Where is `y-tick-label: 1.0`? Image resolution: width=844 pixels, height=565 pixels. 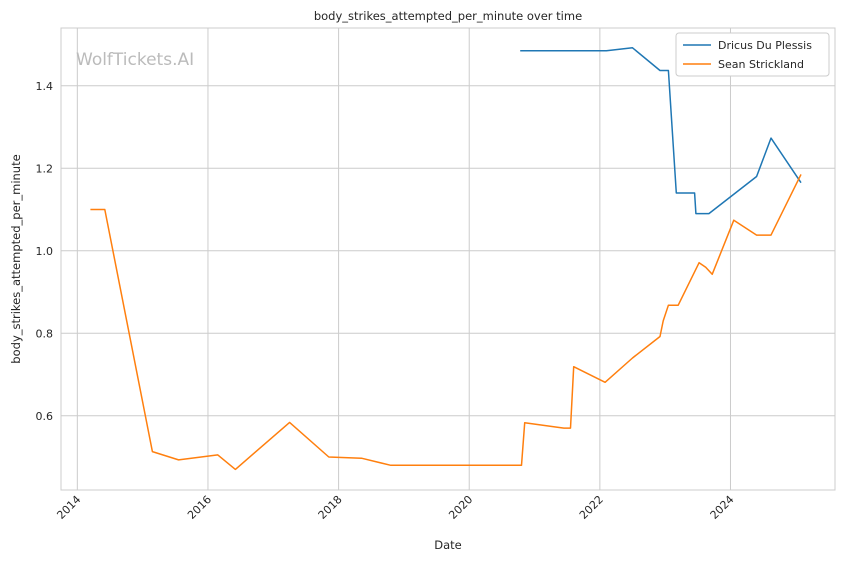 y-tick-label: 1.0 is located at coordinates (45, 251).